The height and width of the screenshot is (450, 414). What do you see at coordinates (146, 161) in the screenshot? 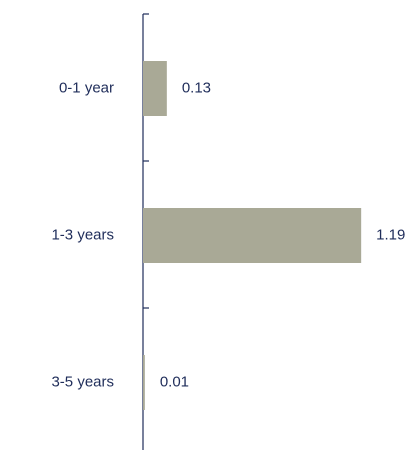
I see `category-axis-ticks` at bounding box center [146, 161].